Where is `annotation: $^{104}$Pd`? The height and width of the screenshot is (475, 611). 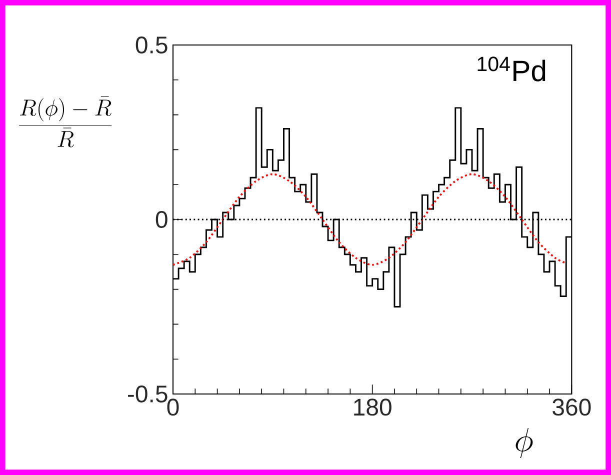
annotation: $^{104}$Pd is located at coordinates (512, 69).